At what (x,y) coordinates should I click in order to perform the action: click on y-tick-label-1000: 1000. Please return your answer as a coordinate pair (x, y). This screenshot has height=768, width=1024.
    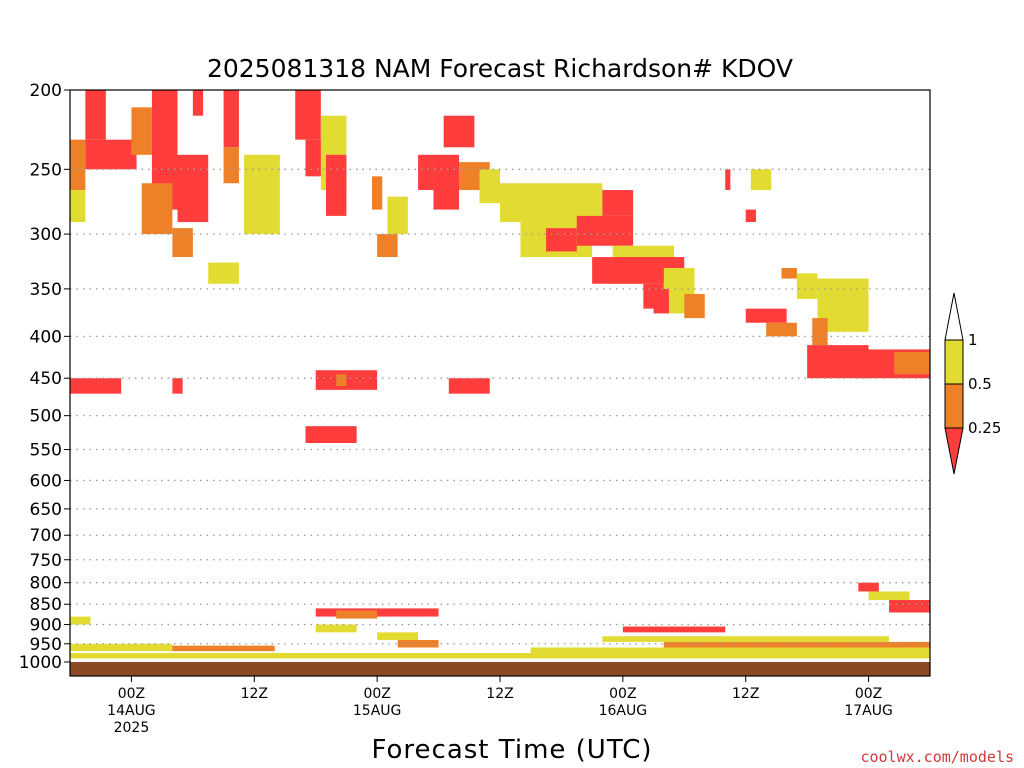
    Looking at the image, I should click on (40, 663).